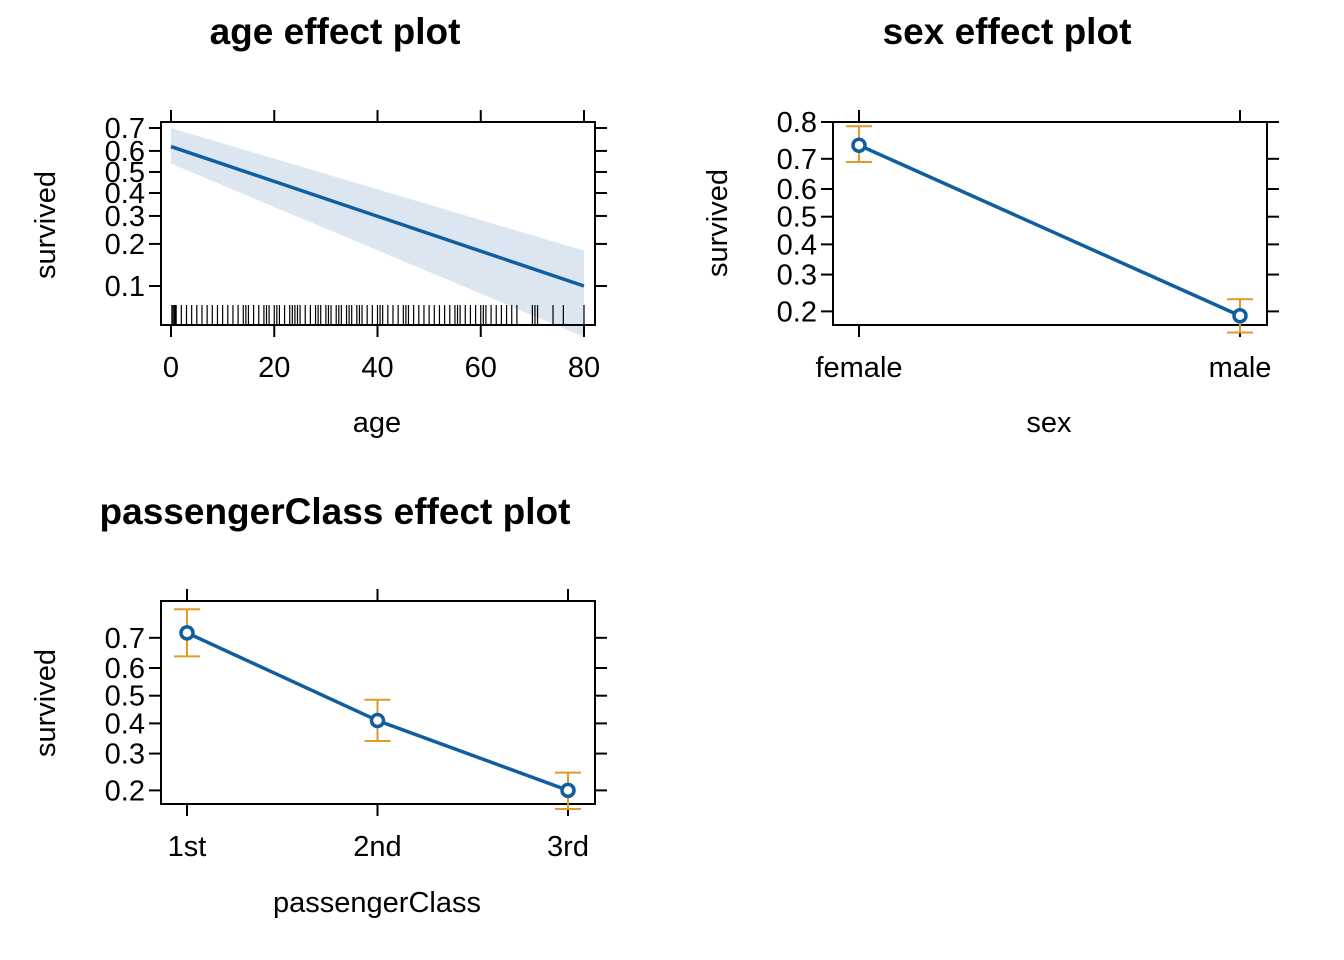 The width and height of the screenshot is (1344, 960). I want to click on passenger-class-x-ticks: 1st 2nd 3rd, so click(378, 726).